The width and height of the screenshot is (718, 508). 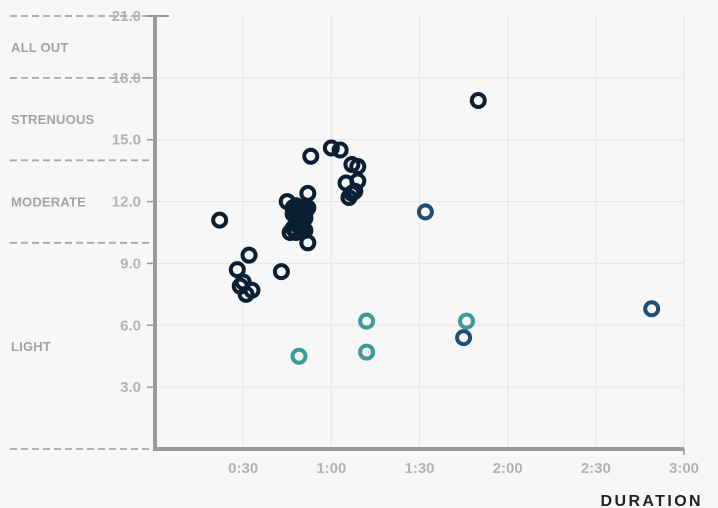 I want to click on zone-label: STRENUOUS, so click(x=53, y=119).